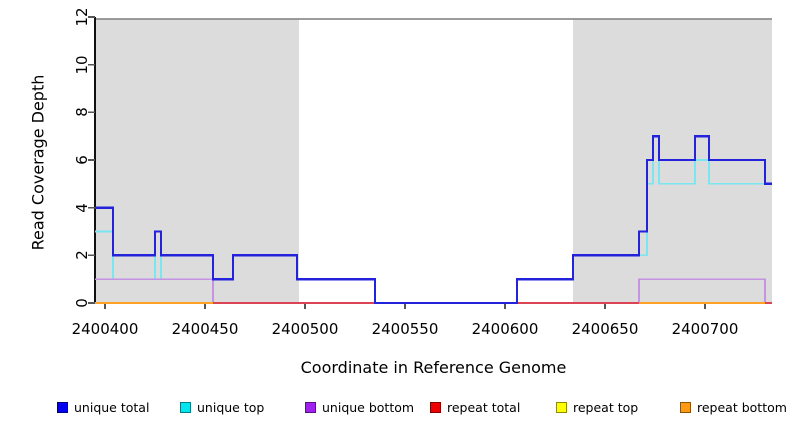 The width and height of the screenshot is (792, 432). Describe the element at coordinates (62, 407) in the screenshot. I see `legend-swatch-unique-total` at that location.